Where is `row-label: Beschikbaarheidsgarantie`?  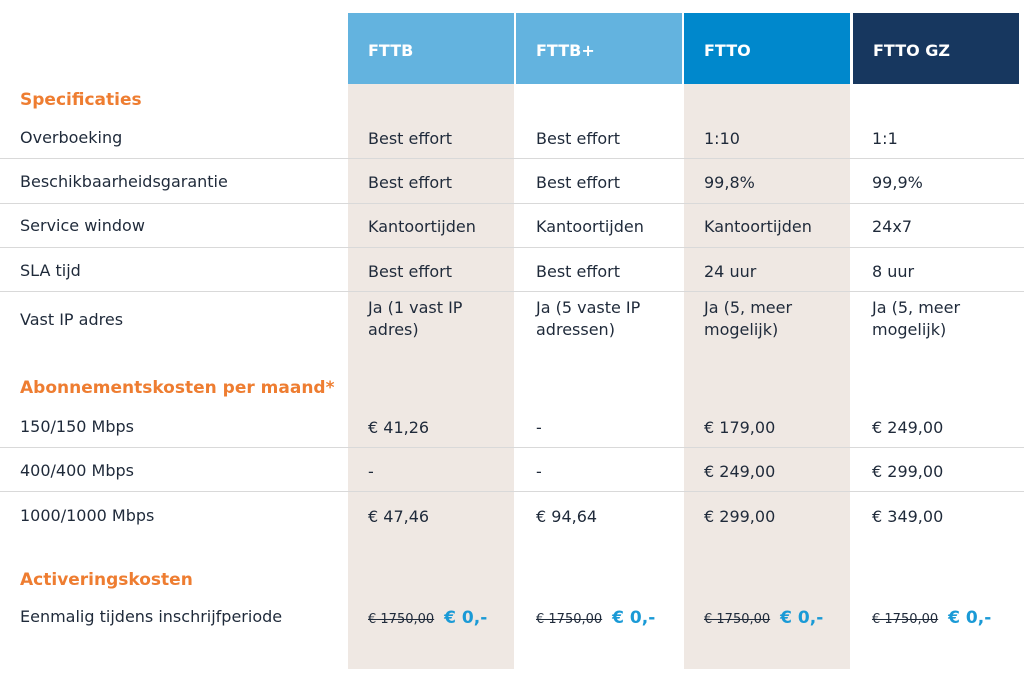
row-label: Beschikbaarheidsgarantie is located at coordinates (124, 181).